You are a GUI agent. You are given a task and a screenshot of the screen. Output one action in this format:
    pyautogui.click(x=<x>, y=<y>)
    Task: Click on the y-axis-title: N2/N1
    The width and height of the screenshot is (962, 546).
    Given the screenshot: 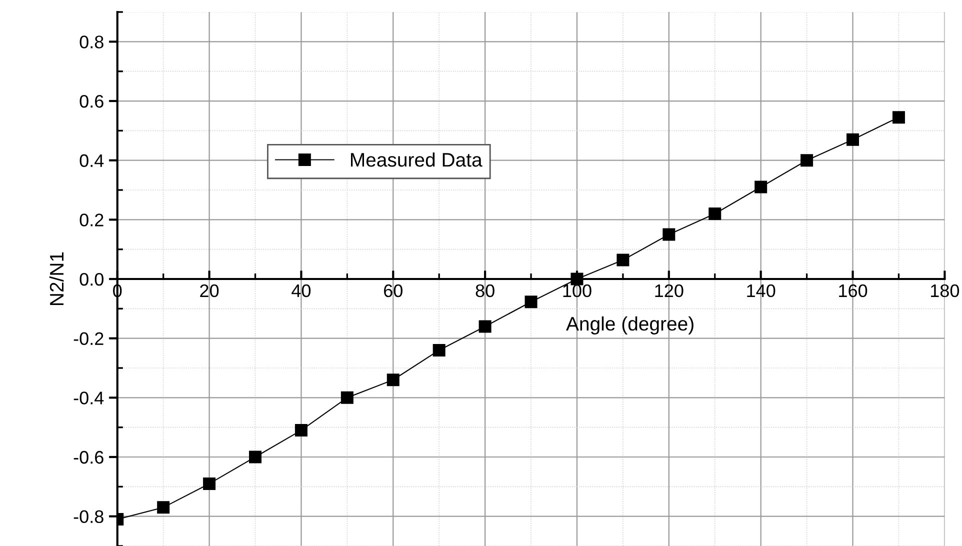 What is the action you would take?
    pyautogui.click(x=56, y=278)
    